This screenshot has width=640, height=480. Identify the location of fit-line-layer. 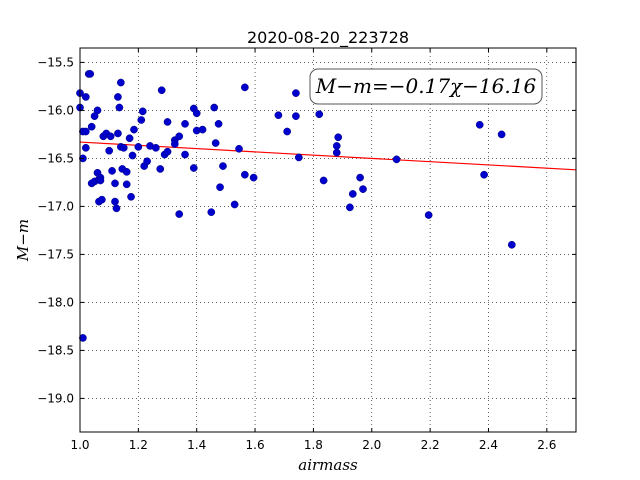
(328, 156).